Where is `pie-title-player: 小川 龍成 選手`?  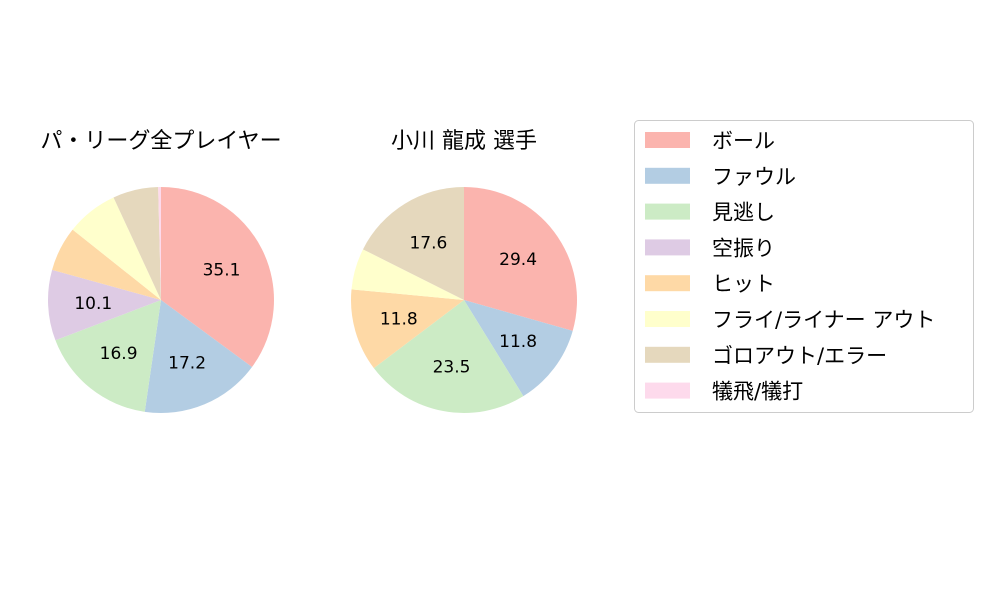 pie-title-player: 小川 龍成 選手 is located at coordinates (464, 141).